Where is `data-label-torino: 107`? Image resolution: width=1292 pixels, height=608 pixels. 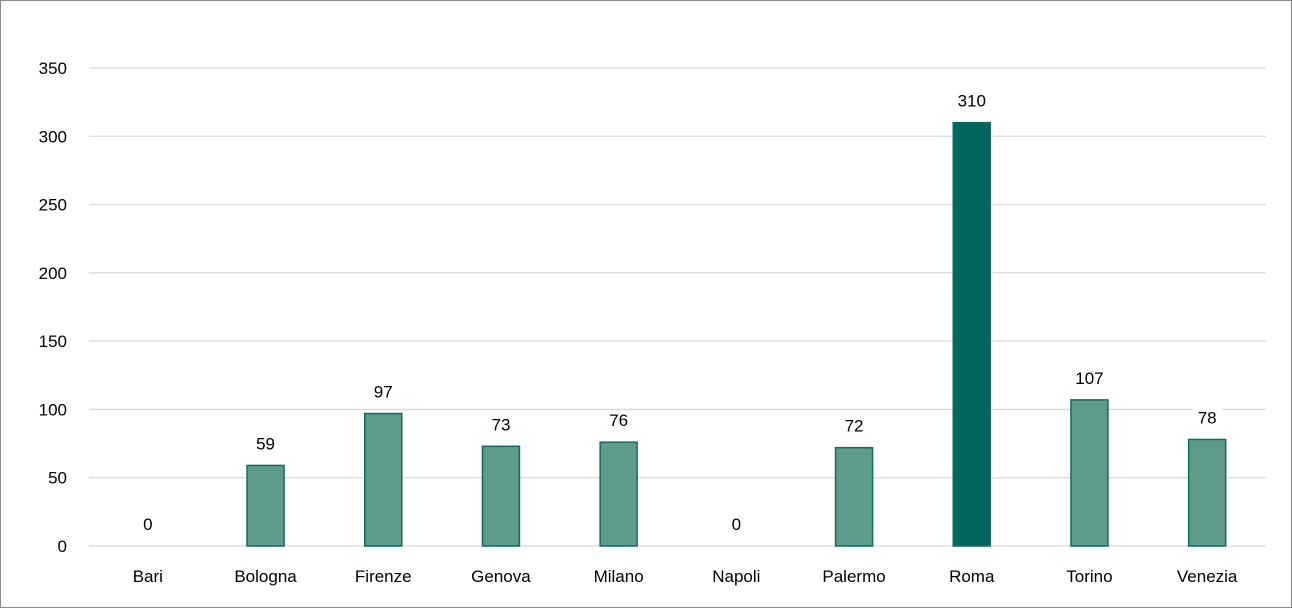 data-label-torino: 107 is located at coordinates (1089, 378).